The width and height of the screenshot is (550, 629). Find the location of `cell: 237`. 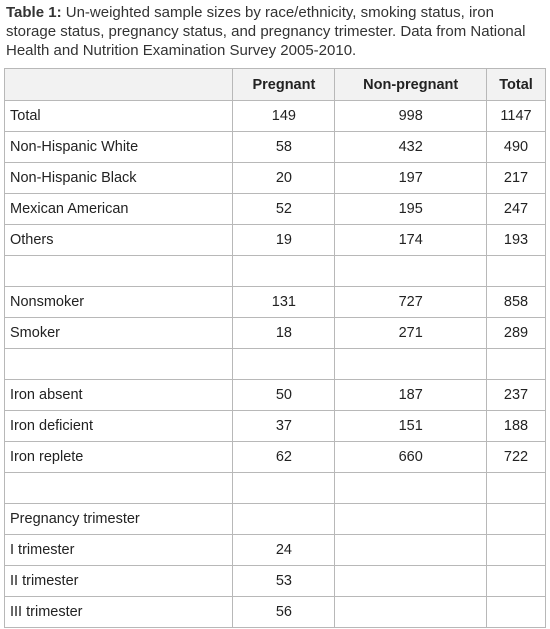

cell: 237 is located at coordinates (516, 395).